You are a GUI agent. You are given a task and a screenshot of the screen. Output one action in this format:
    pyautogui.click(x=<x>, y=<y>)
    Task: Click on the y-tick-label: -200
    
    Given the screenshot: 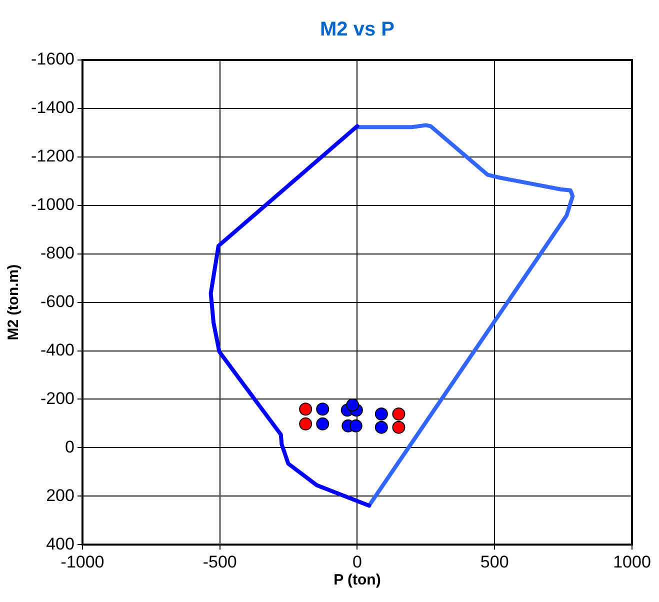 What is the action you would take?
    pyautogui.click(x=57, y=398)
    